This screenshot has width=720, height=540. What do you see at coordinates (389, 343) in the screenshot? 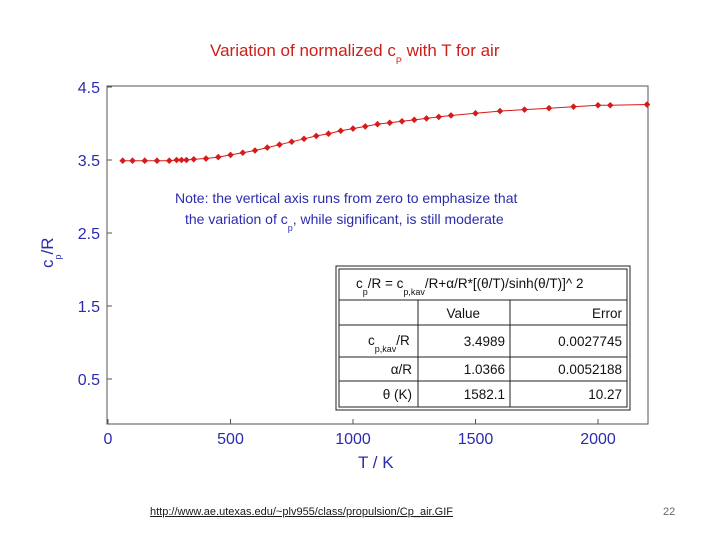
I see `row-label-cpkav: cp,kav/R` at bounding box center [389, 343].